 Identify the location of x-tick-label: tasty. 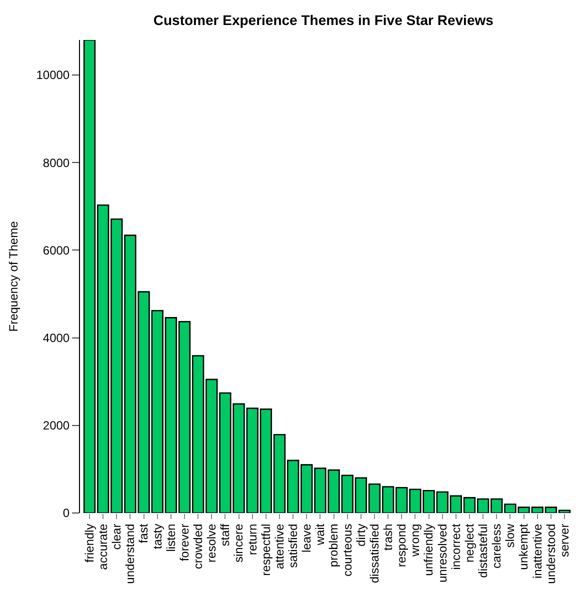
(157, 537).